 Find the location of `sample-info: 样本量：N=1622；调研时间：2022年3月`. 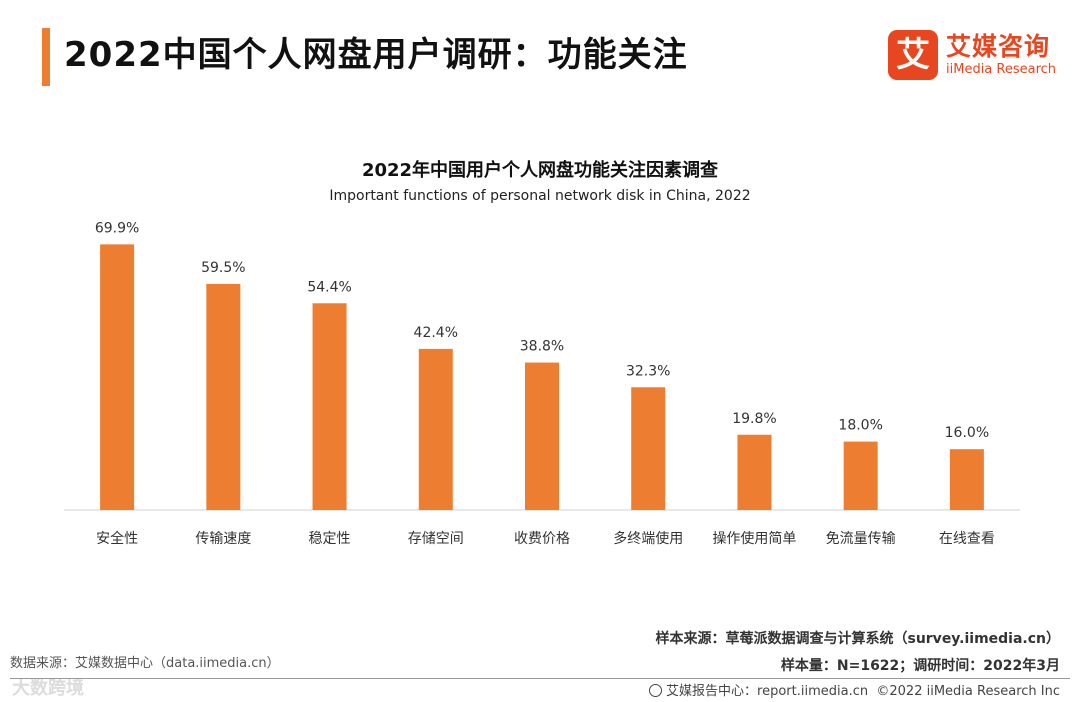

sample-info: 样本量：N=1622；调研时间：2022年3月 is located at coordinates (920, 666).